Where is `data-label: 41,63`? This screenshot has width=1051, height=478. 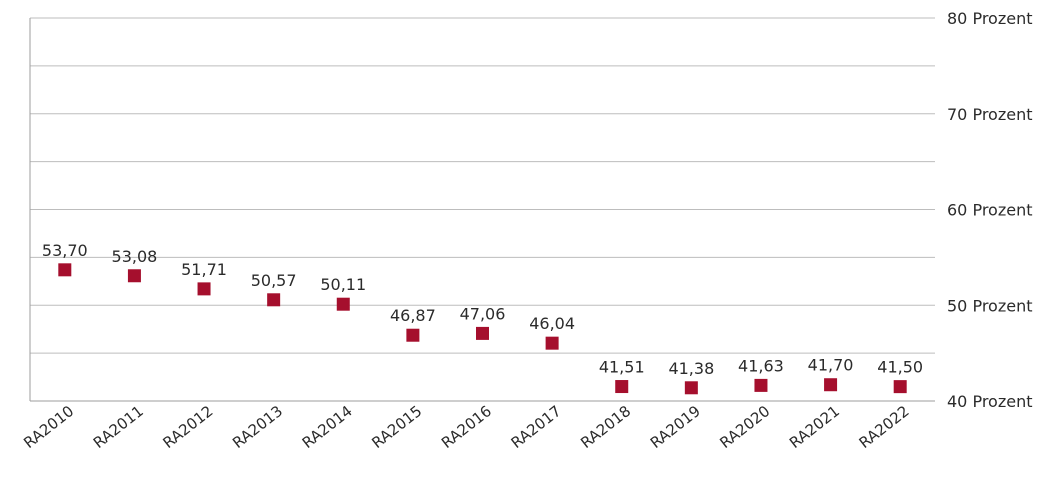
data-label: 41,63 is located at coordinates (761, 365).